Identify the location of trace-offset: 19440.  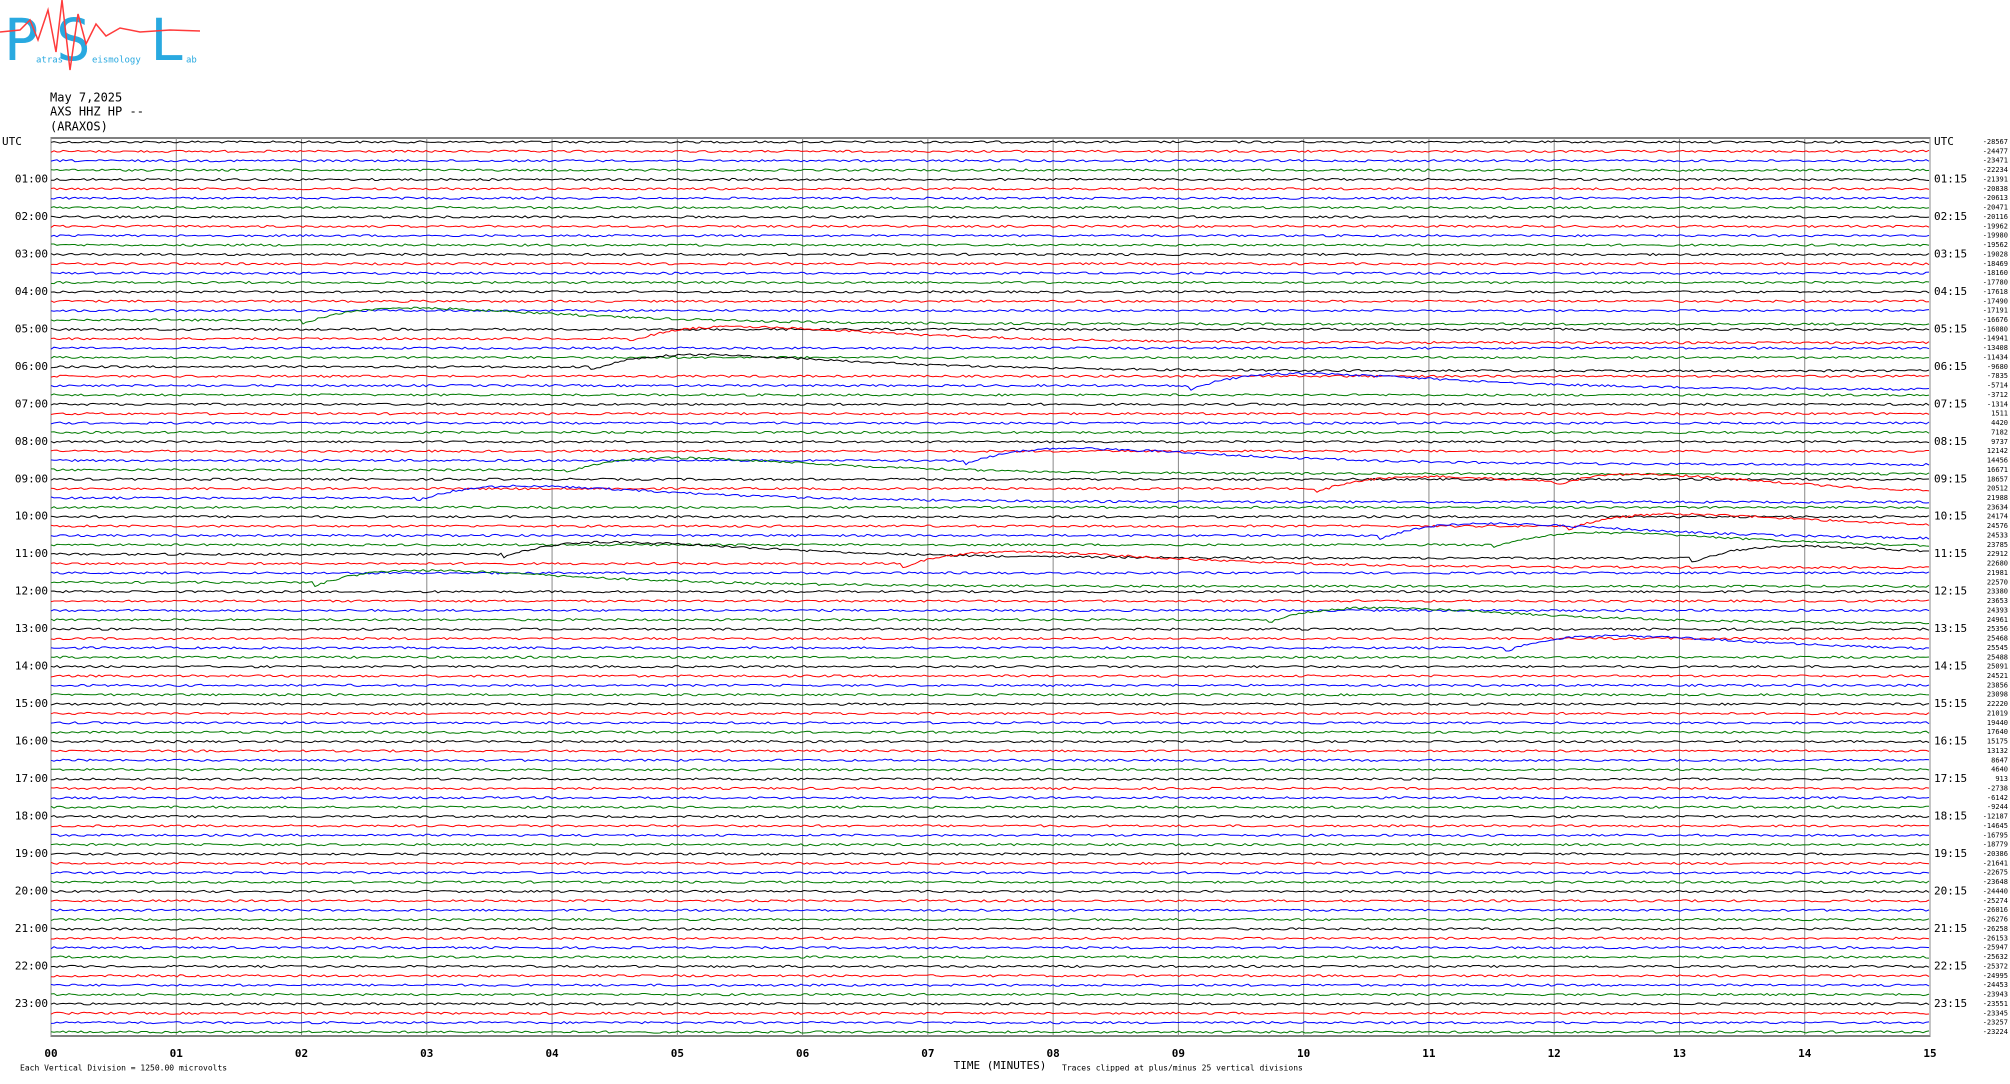
(1997, 723).